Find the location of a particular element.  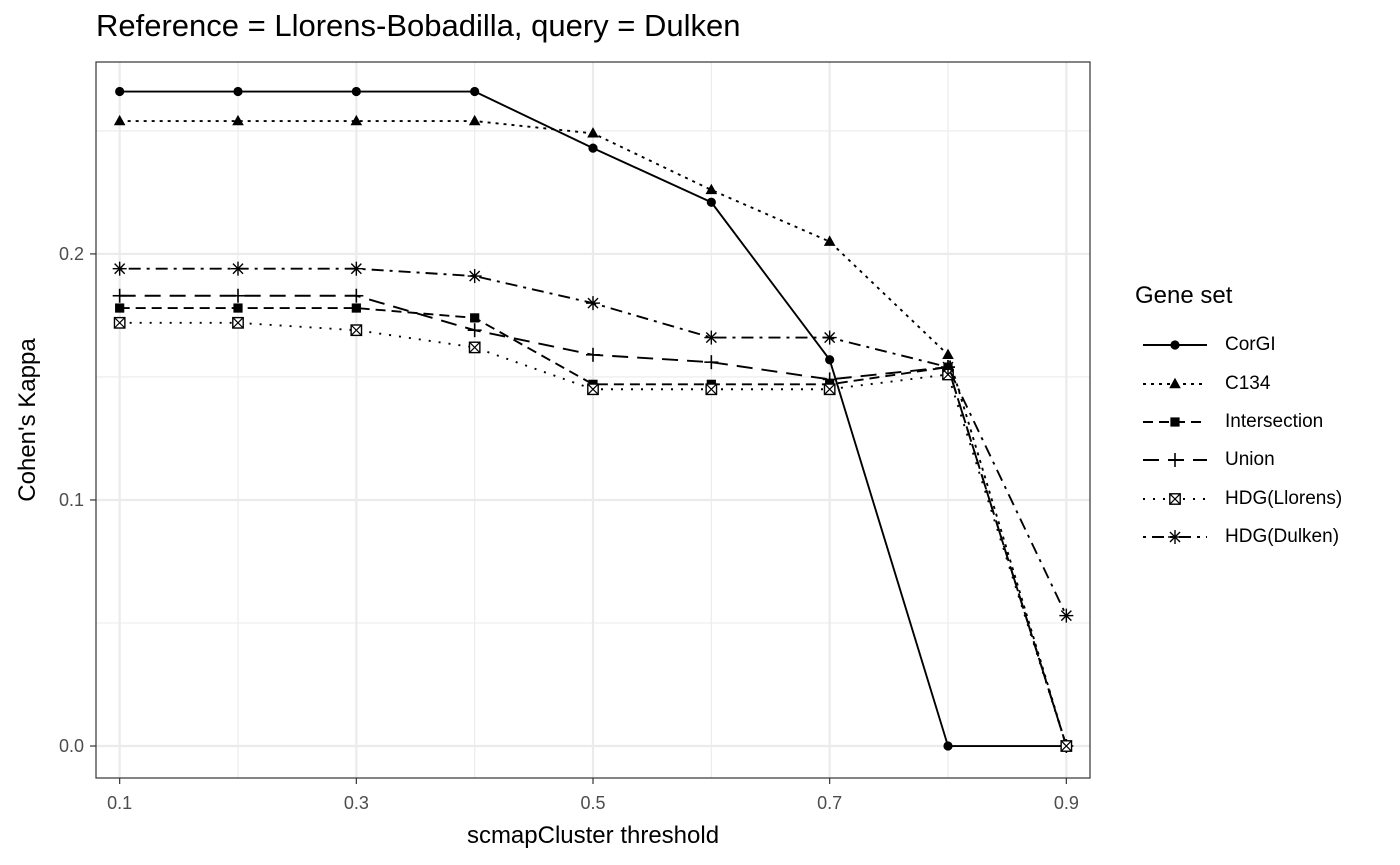

legend-label: HDG(Llorens) is located at coordinates (1284, 498).